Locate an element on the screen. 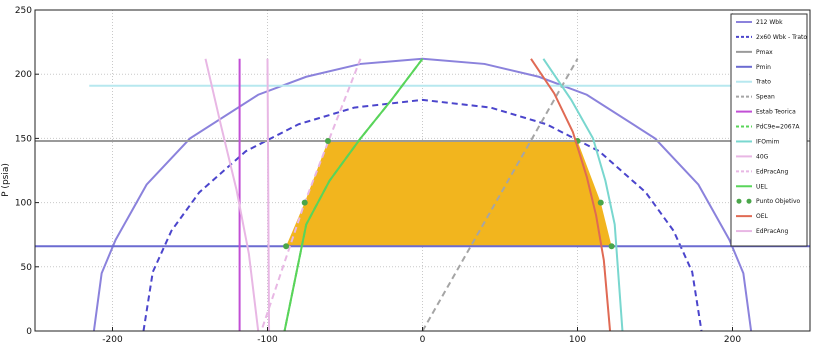  y-axis-label: P (psia) is located at coordinates (6, 180).